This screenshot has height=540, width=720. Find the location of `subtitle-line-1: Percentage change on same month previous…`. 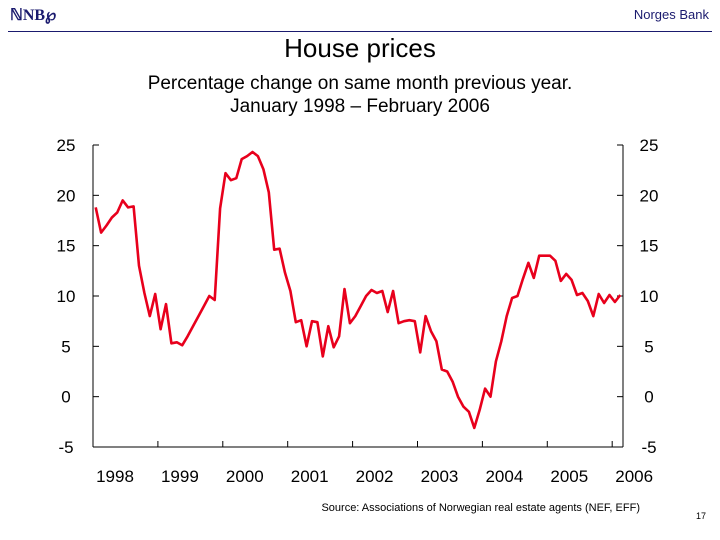

subtitle-line-1: Percentage change on same month previous… is located at coordinates (360, 83).